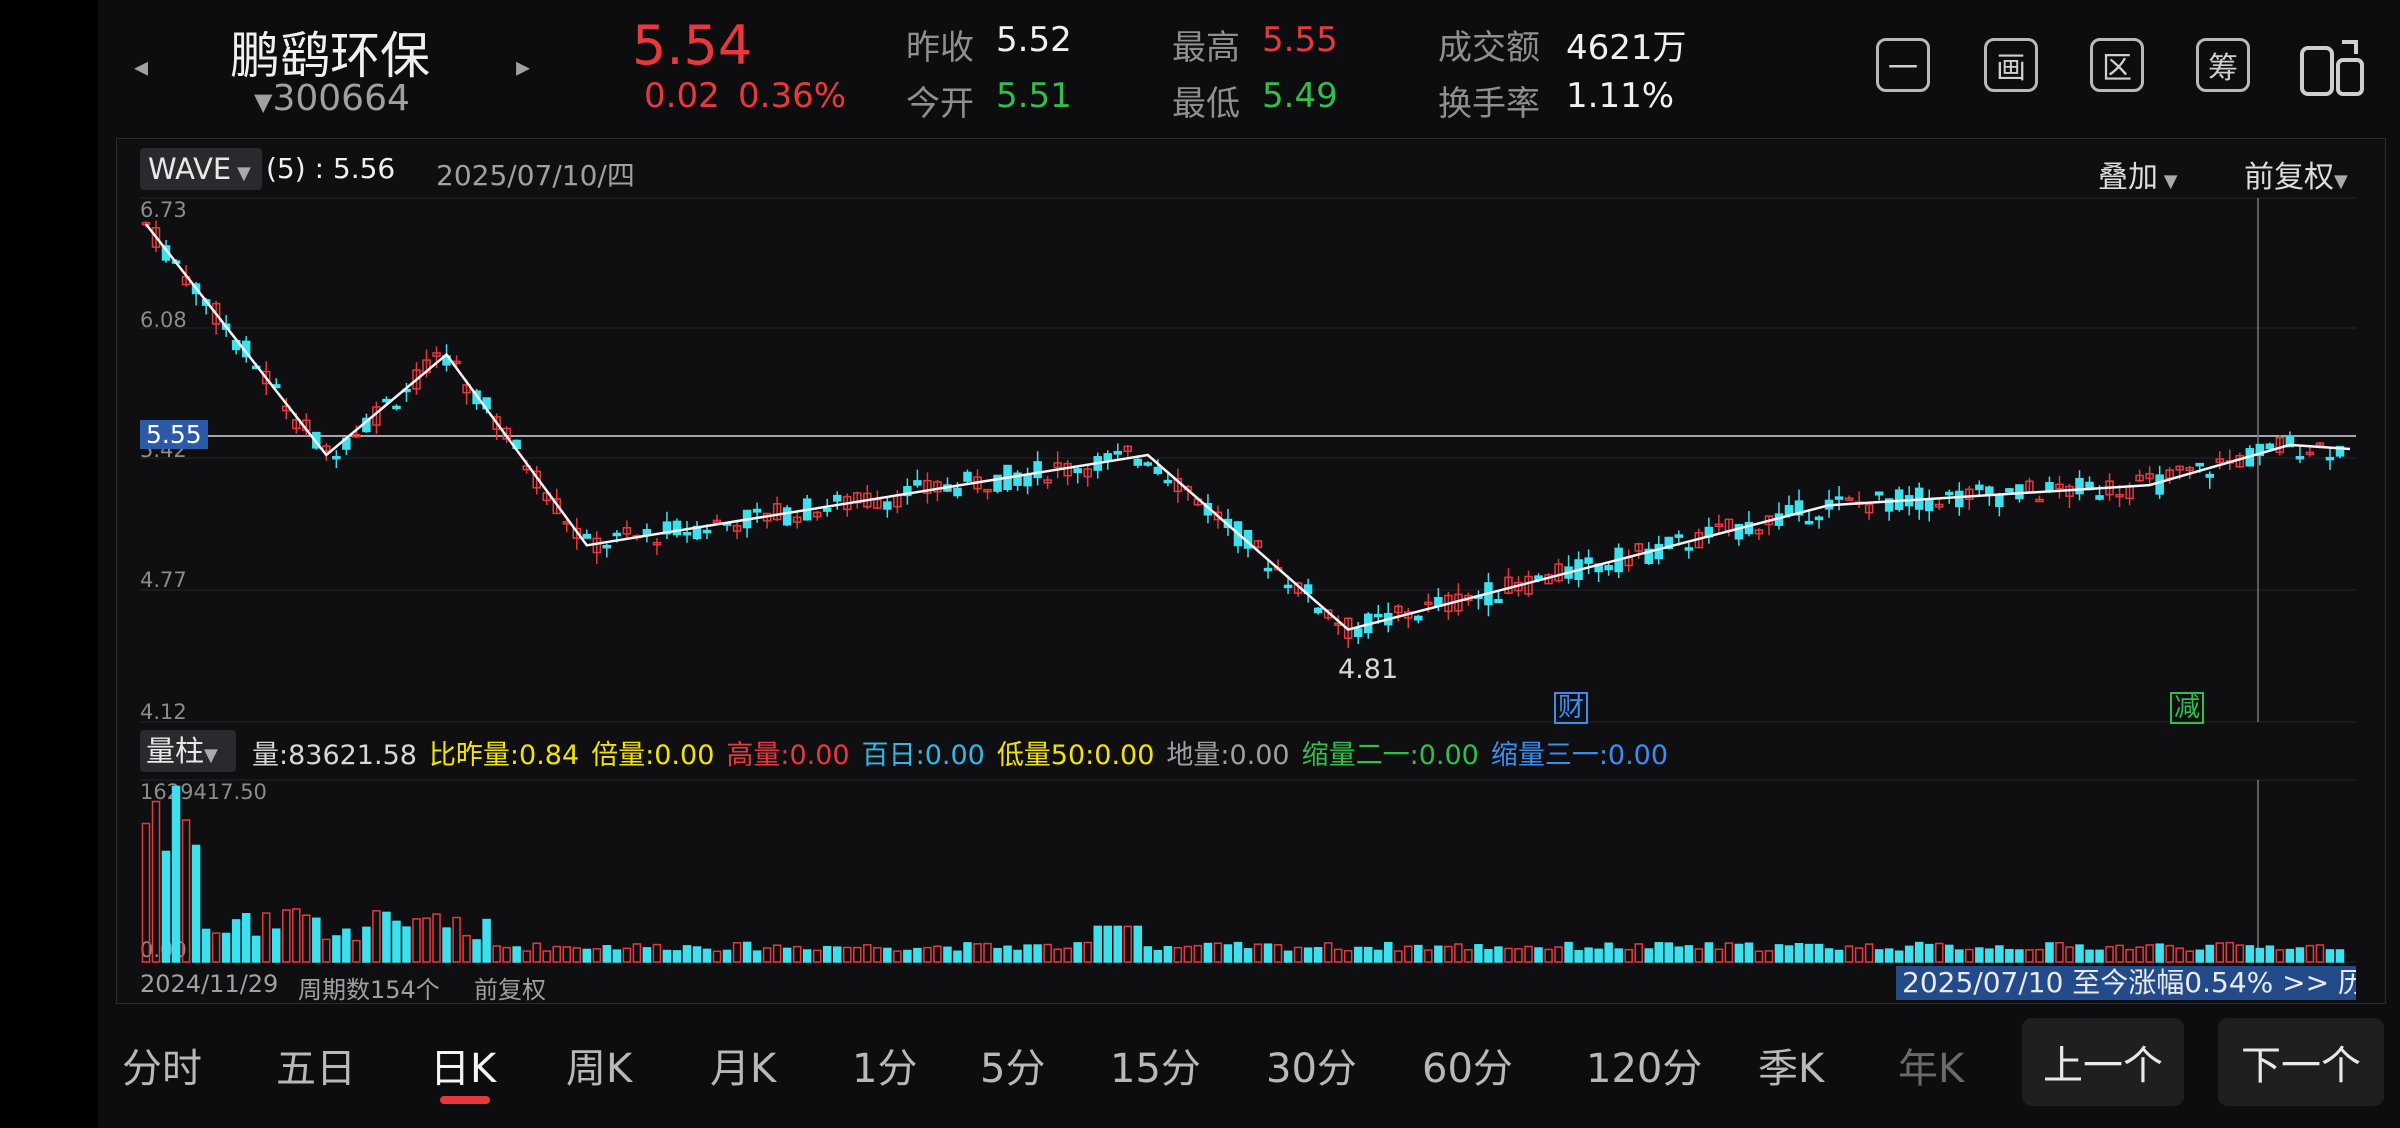 The height and width of the screenshot is (1128, 2400). I want to click on adjust-selector: 前复权▼, so click(2296, 174).